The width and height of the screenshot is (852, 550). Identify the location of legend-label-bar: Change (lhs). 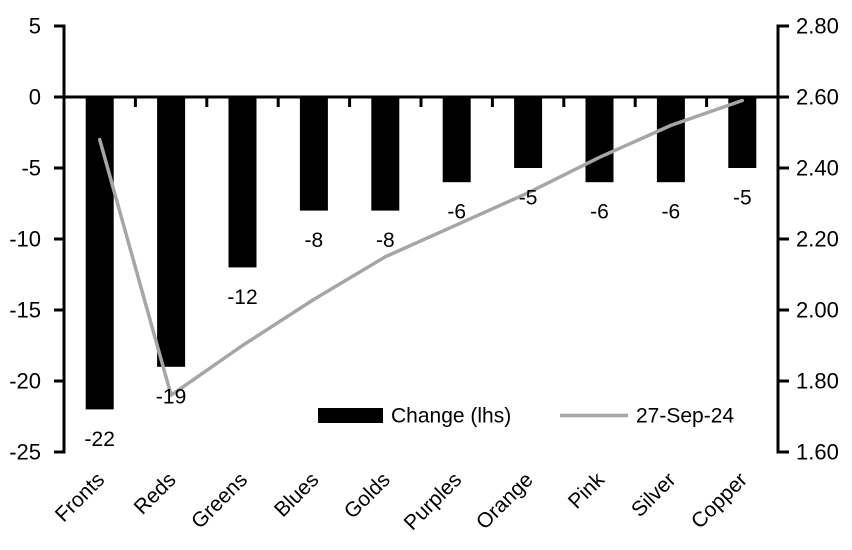
(451, 416).